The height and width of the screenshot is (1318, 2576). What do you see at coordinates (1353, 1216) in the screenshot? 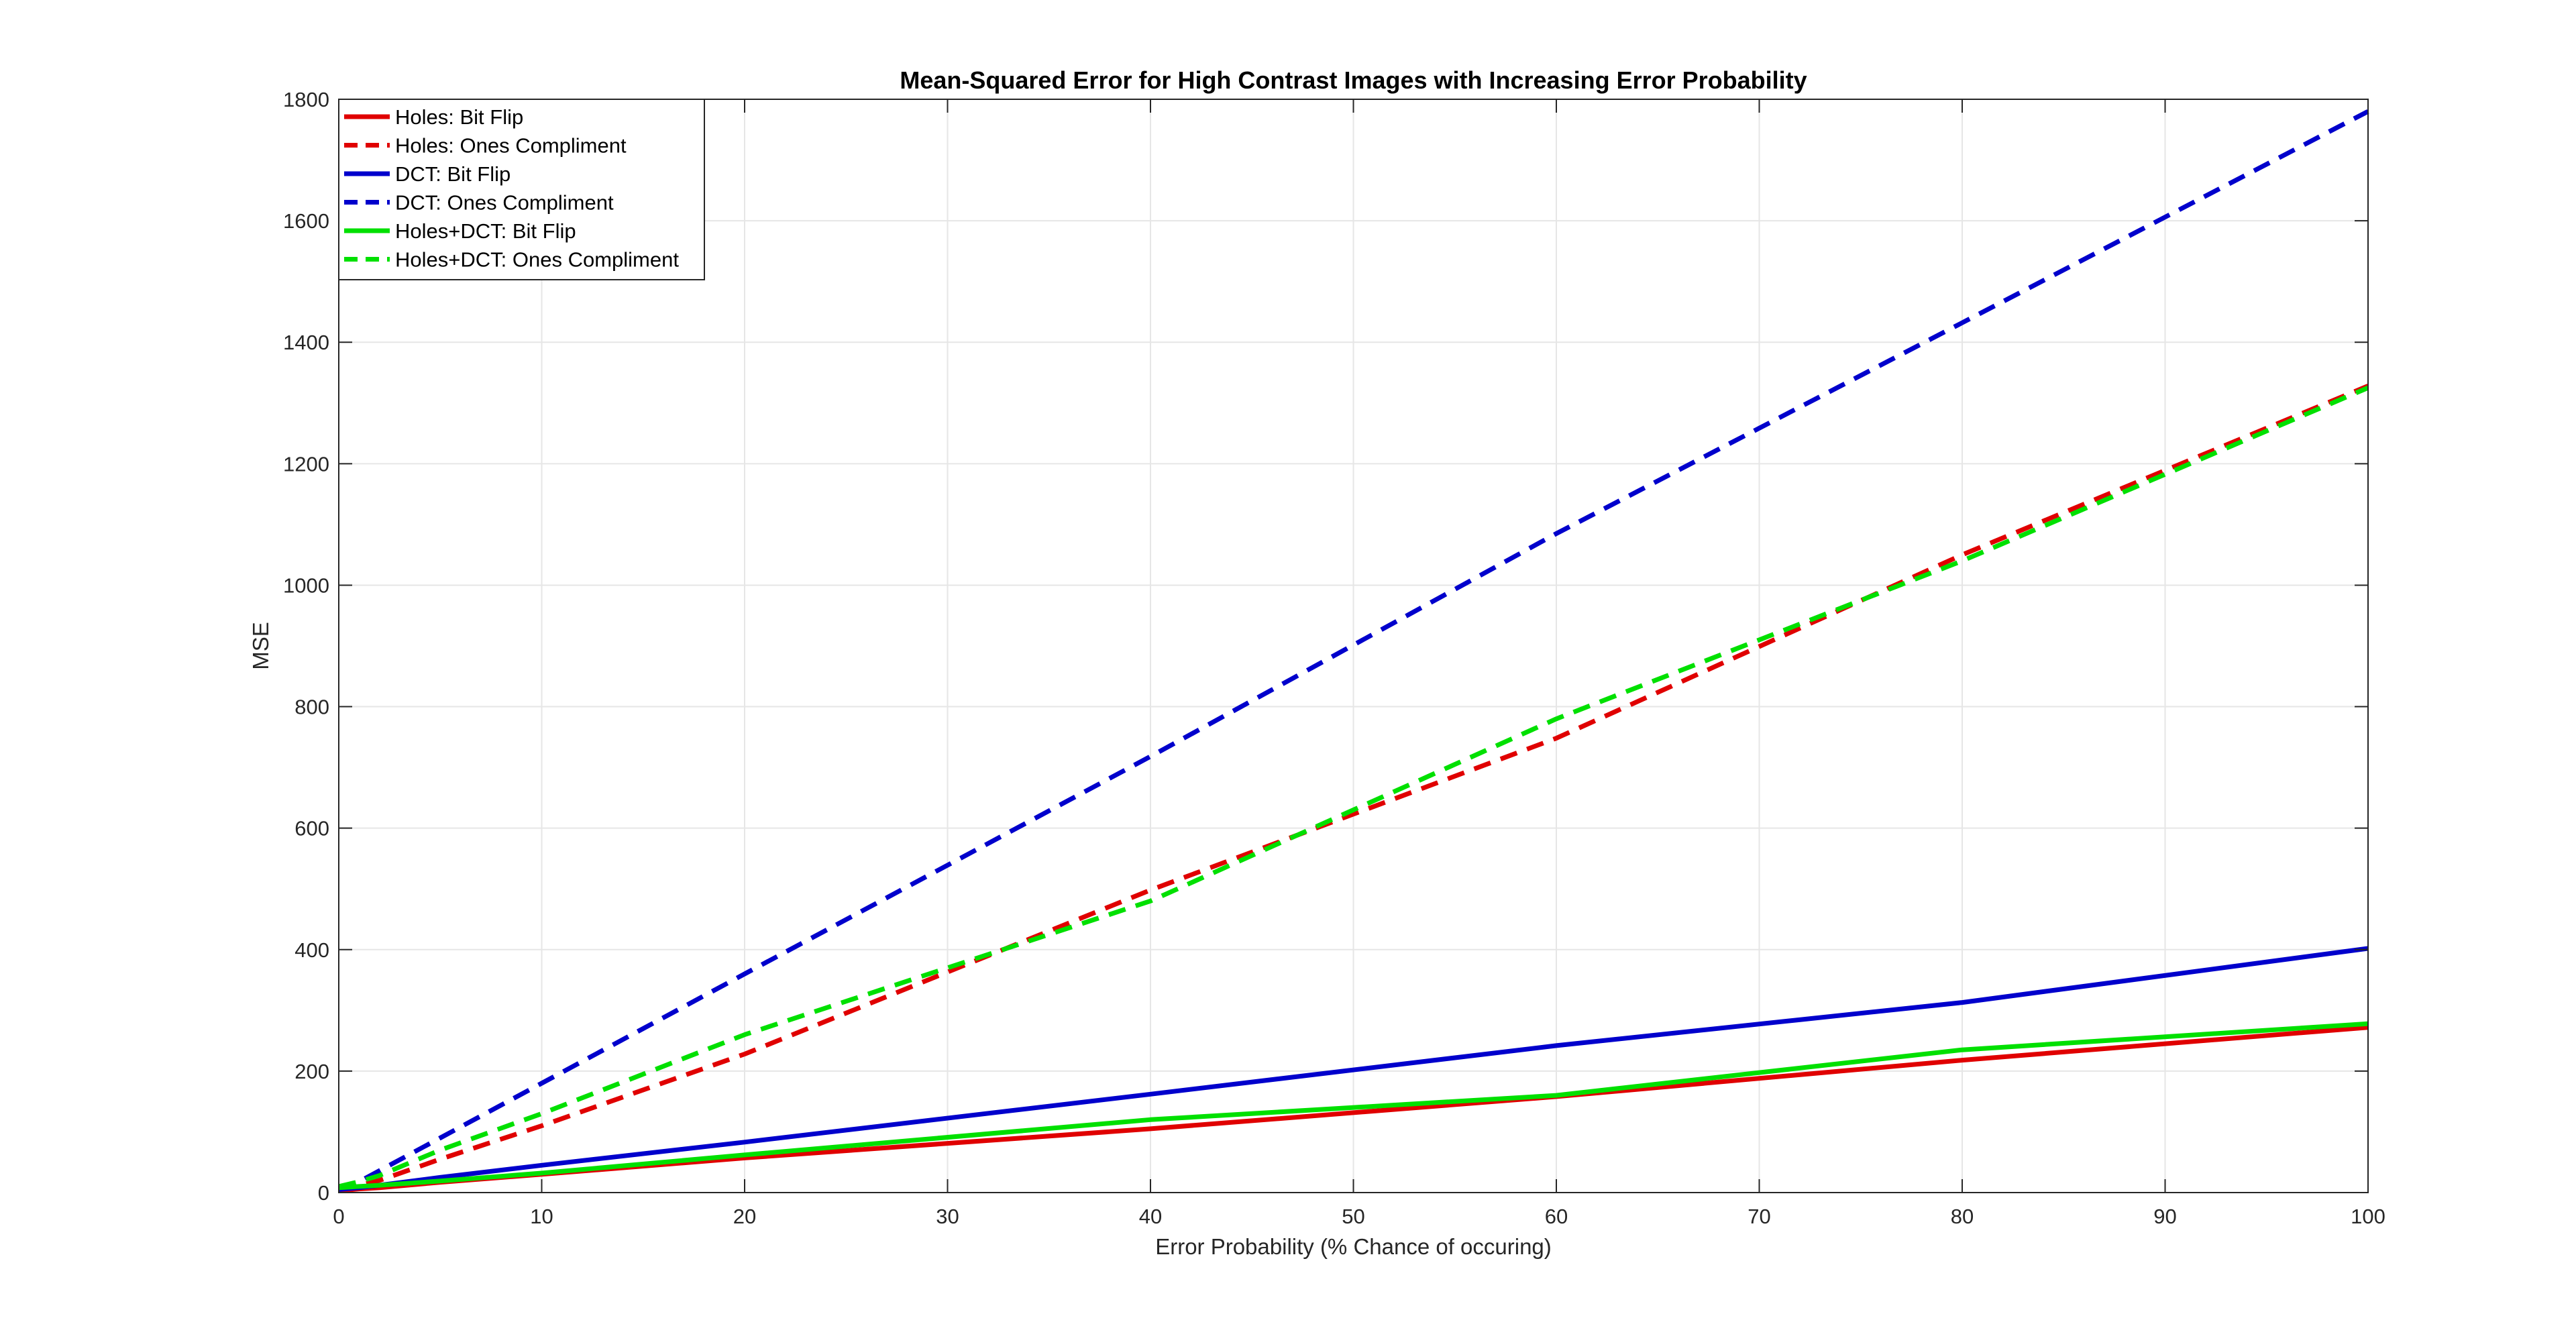
I see `x-tick-label: 50` at bounding box center [1353, 1216].